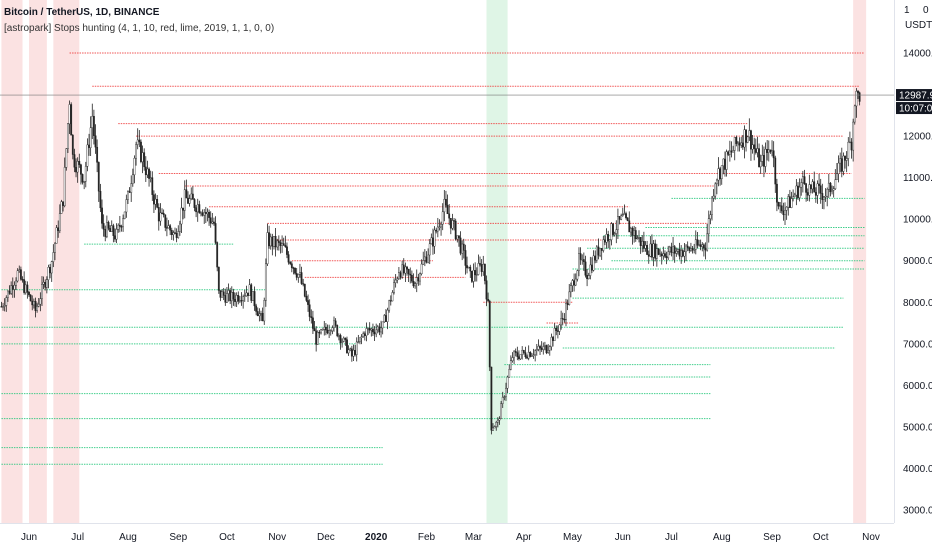  Describe the element at coordinates (623, 537) in the screenshot. I see `time-tick-label: Jun` at that location.